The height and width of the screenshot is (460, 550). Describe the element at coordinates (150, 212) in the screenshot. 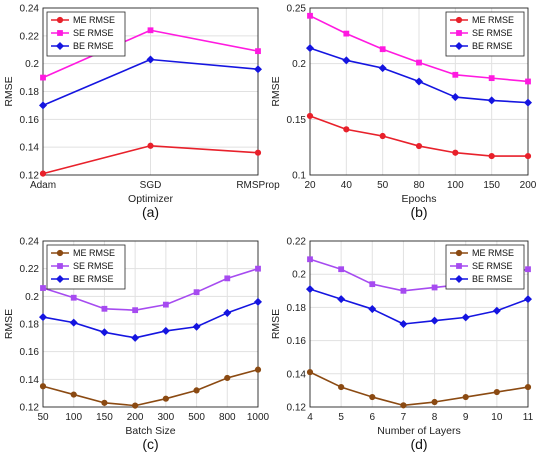

I see `panel-label: (a)` at that location.